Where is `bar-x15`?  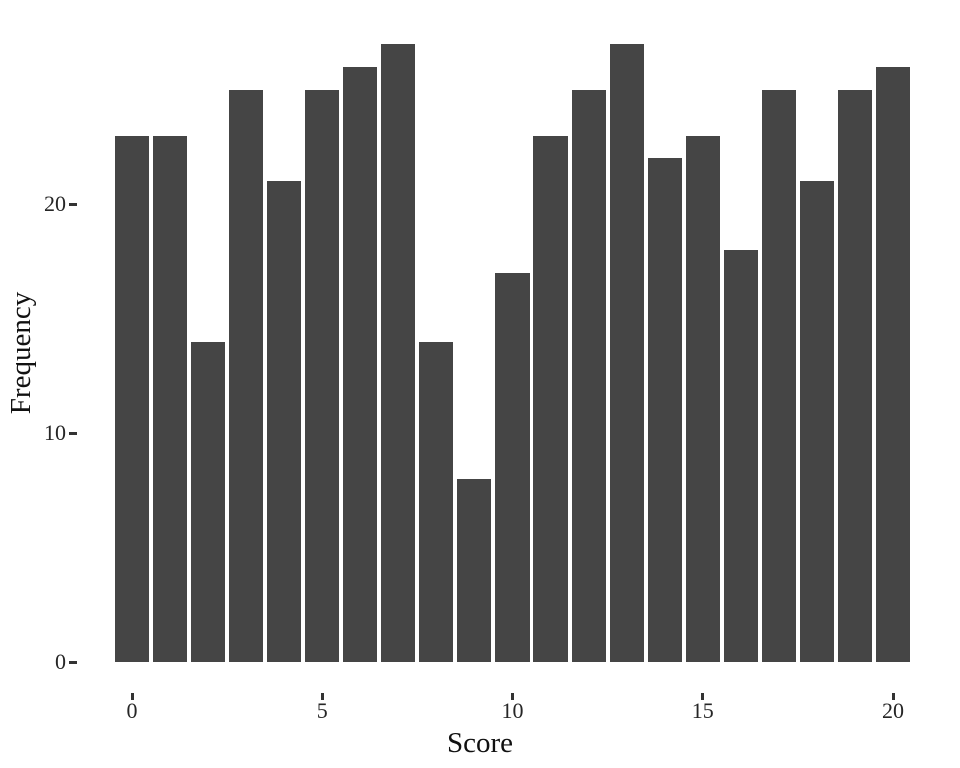 bar-x15 is located at coordinates (702, 398).